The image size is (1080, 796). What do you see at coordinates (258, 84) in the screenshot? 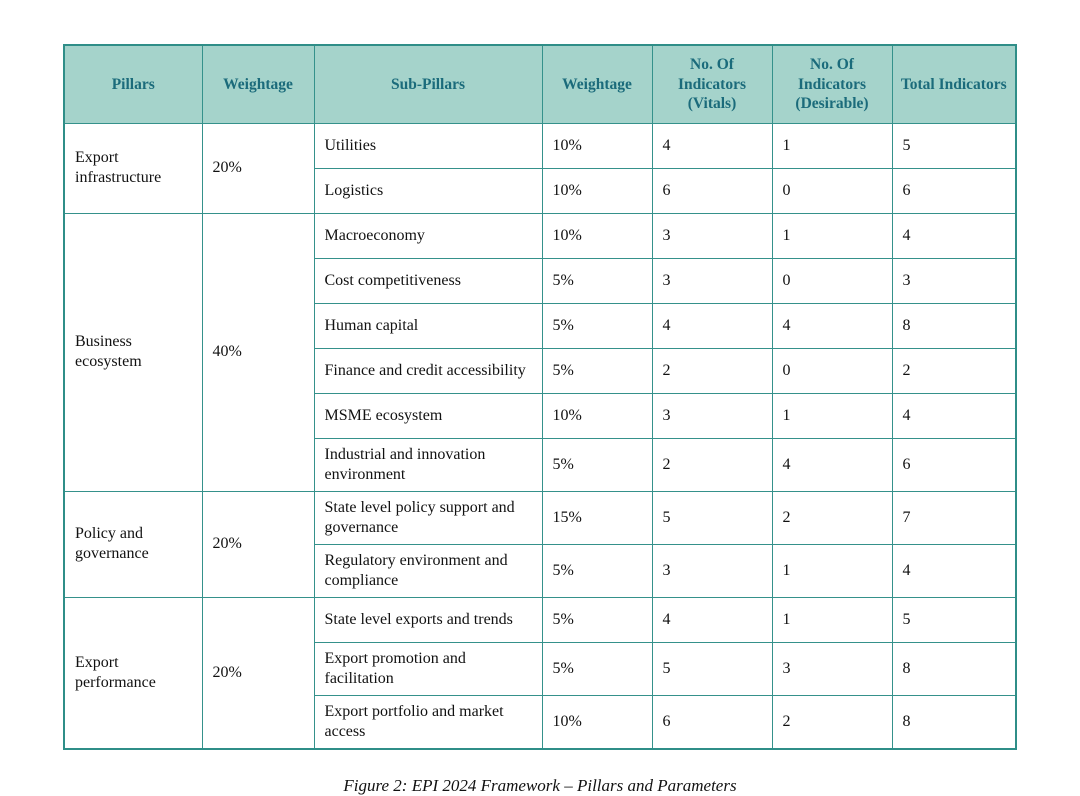
I see `col-header-weightage: Weightage` at bounding box center [258, 84].